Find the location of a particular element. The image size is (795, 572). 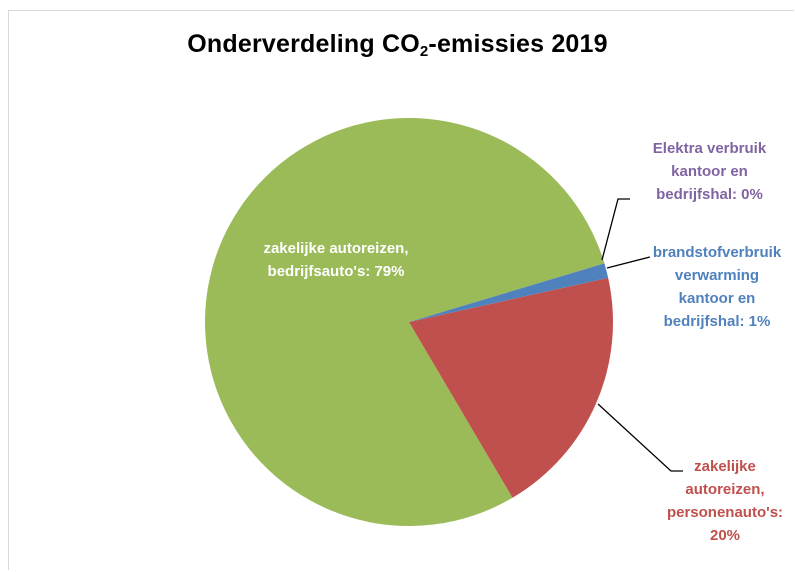

slice-brandstof is located at coordinates (509, 292).